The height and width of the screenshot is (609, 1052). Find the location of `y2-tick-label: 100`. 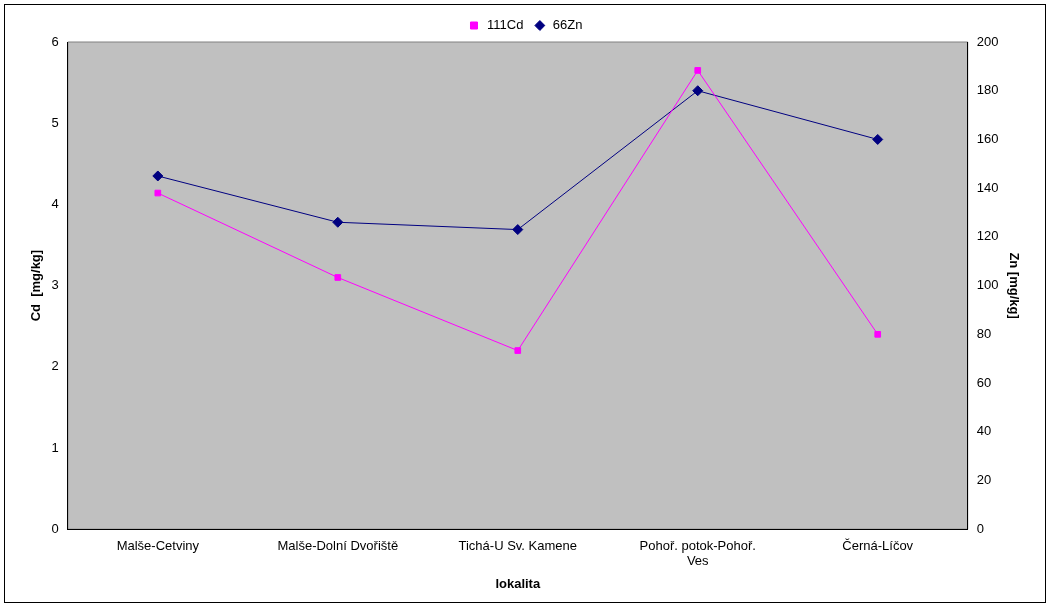

y2-tick-label: 100 is located at coordinates (987, 285).